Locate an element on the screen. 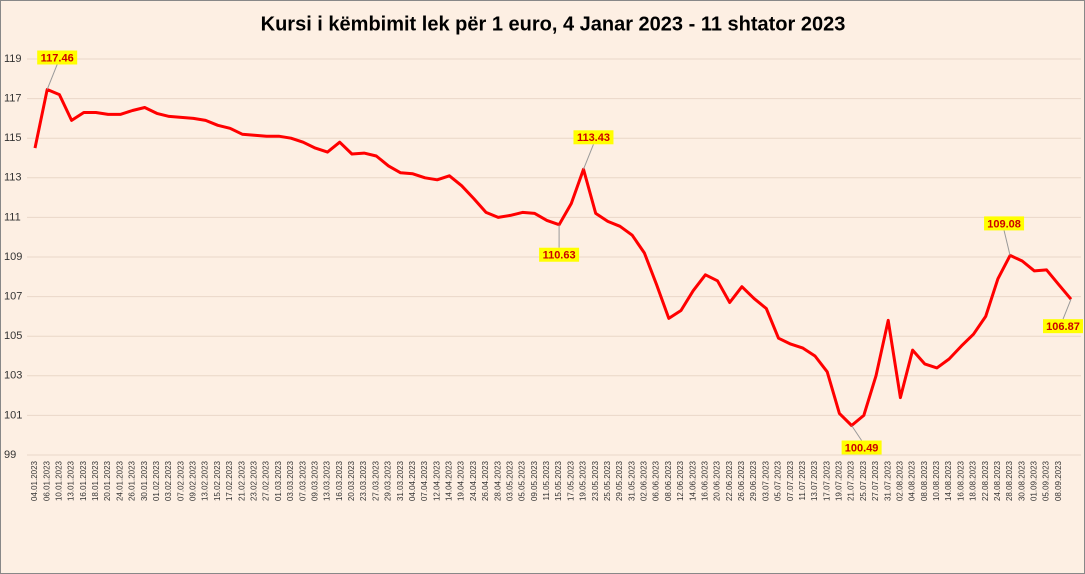 The height and width of the screenshot is (574, 1085). x-tick-label: 28.08.2023 is located at coordinates (1009, 480).